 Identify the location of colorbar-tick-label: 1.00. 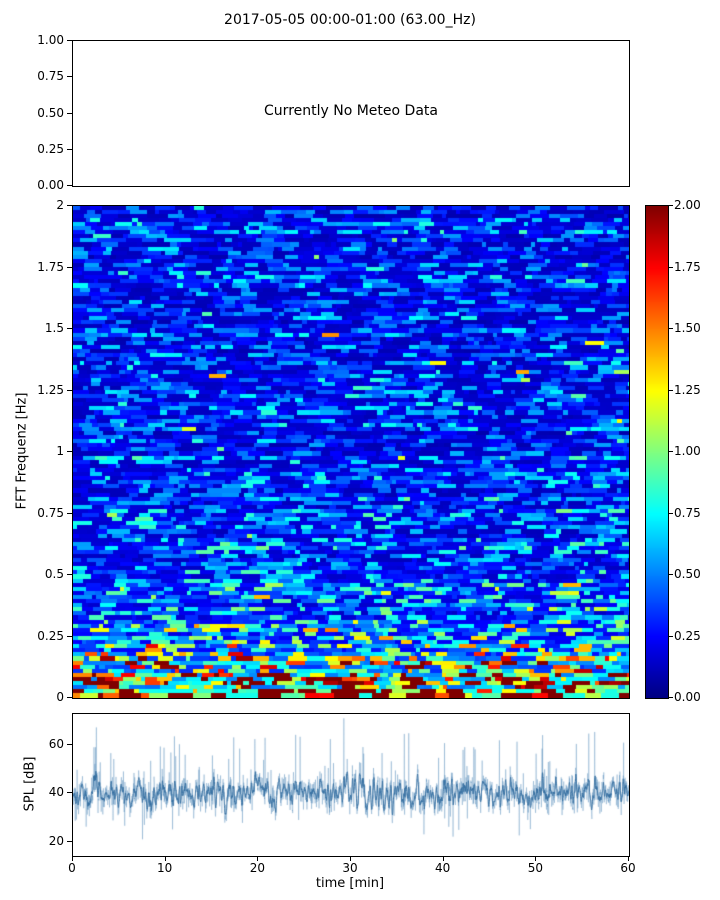
(687, 451).